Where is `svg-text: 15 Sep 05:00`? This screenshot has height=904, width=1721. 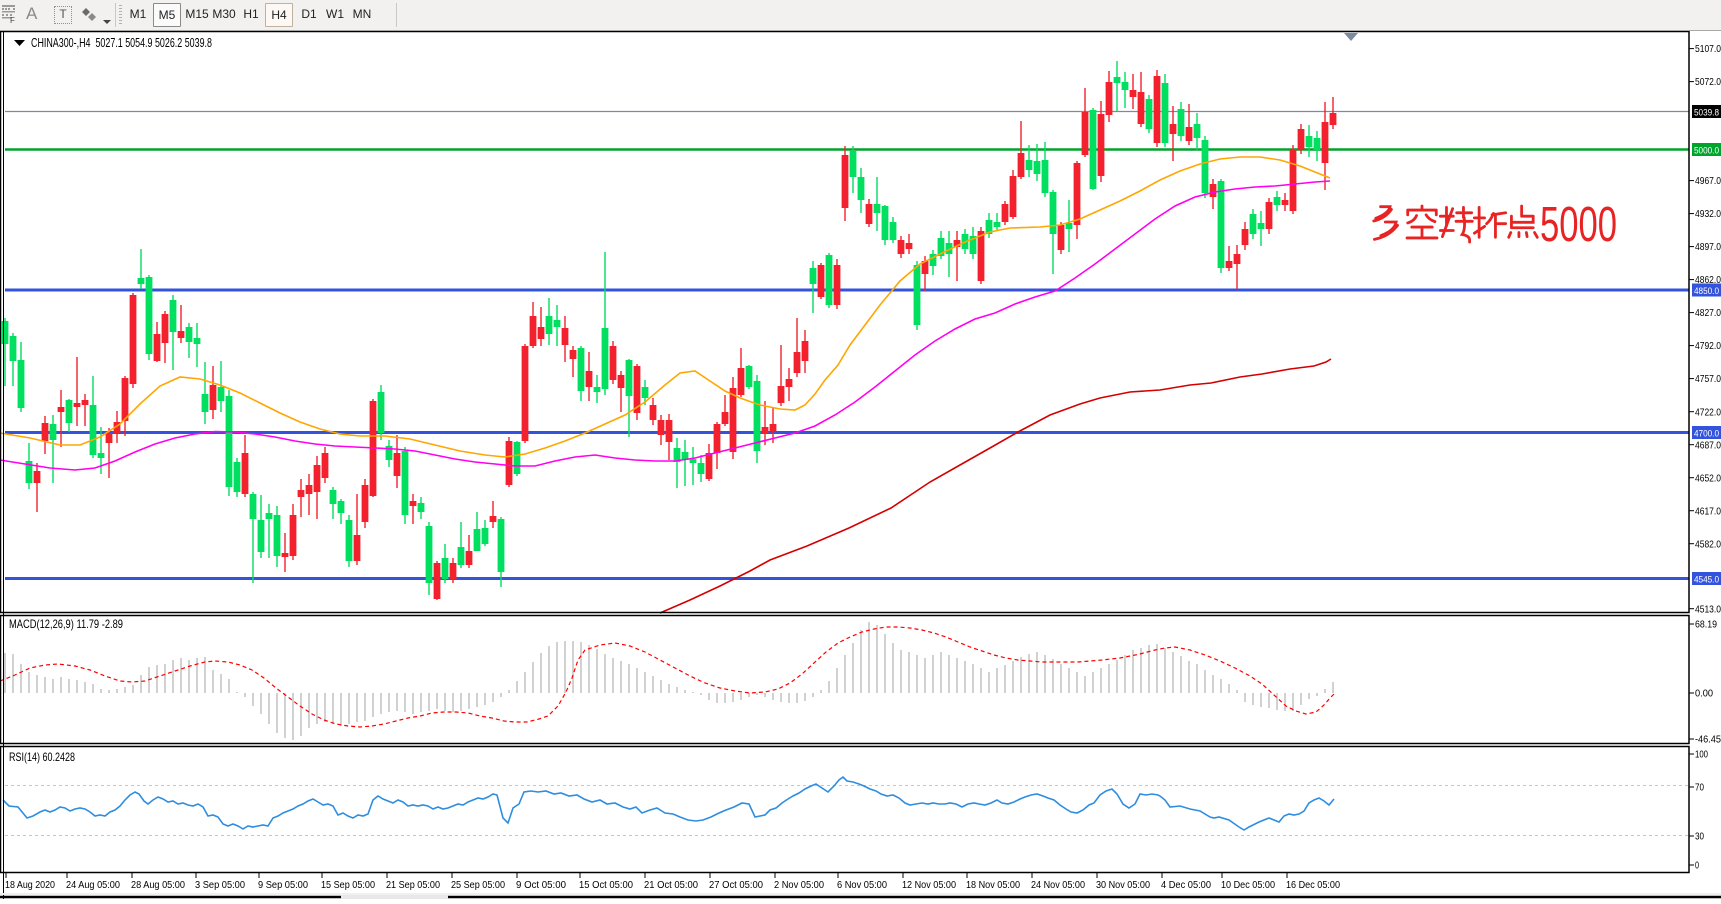
svg-text: 15 Sep 05:00 is located at coordinates (348, 885).